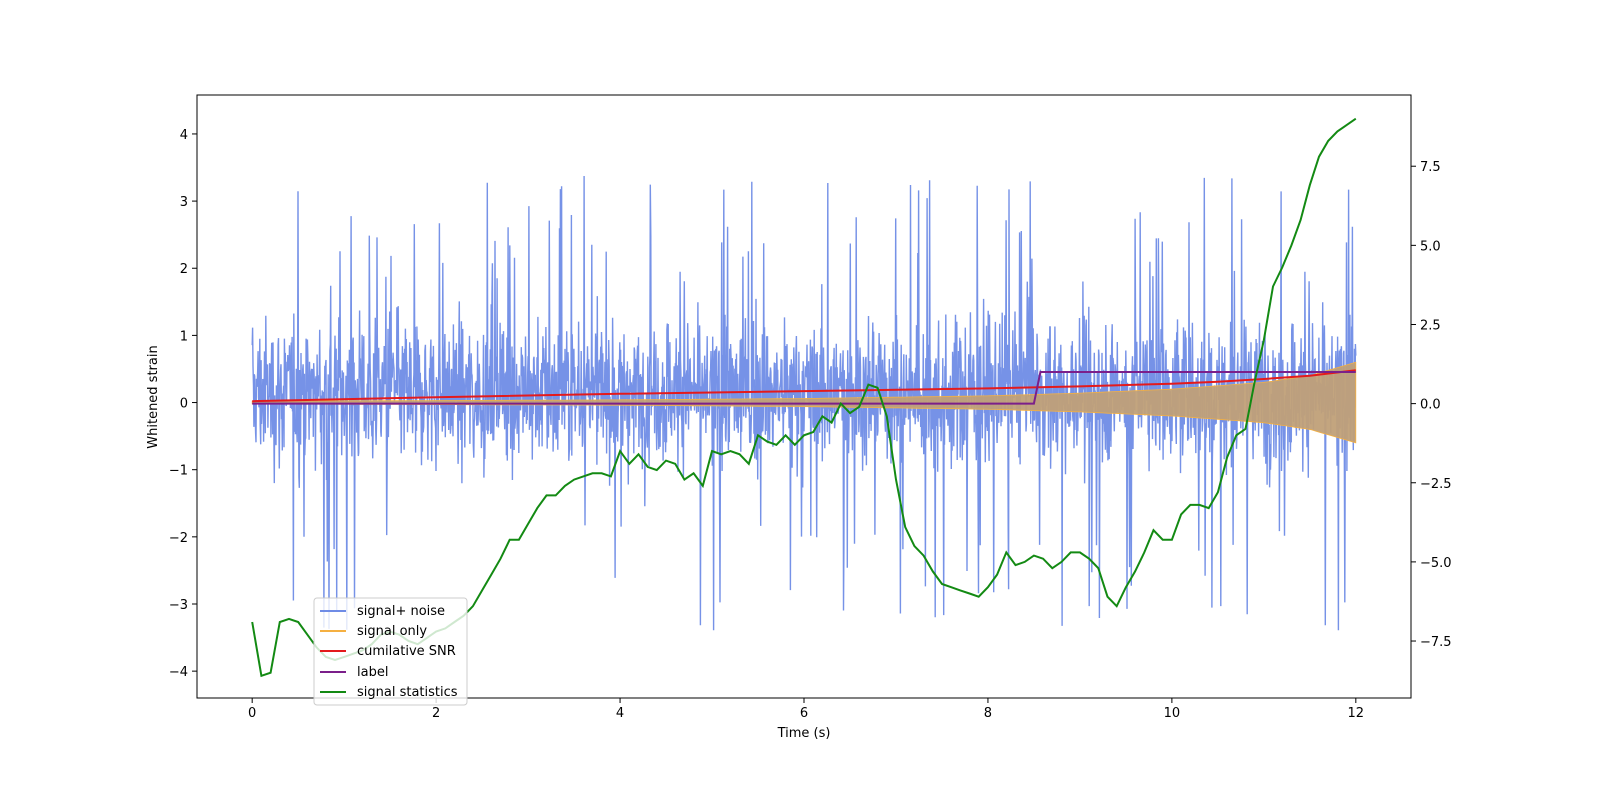  Describe the element at coordinates (1430, 325) in the screenshot. I see `y2-tick-label: 2.5` at that location.